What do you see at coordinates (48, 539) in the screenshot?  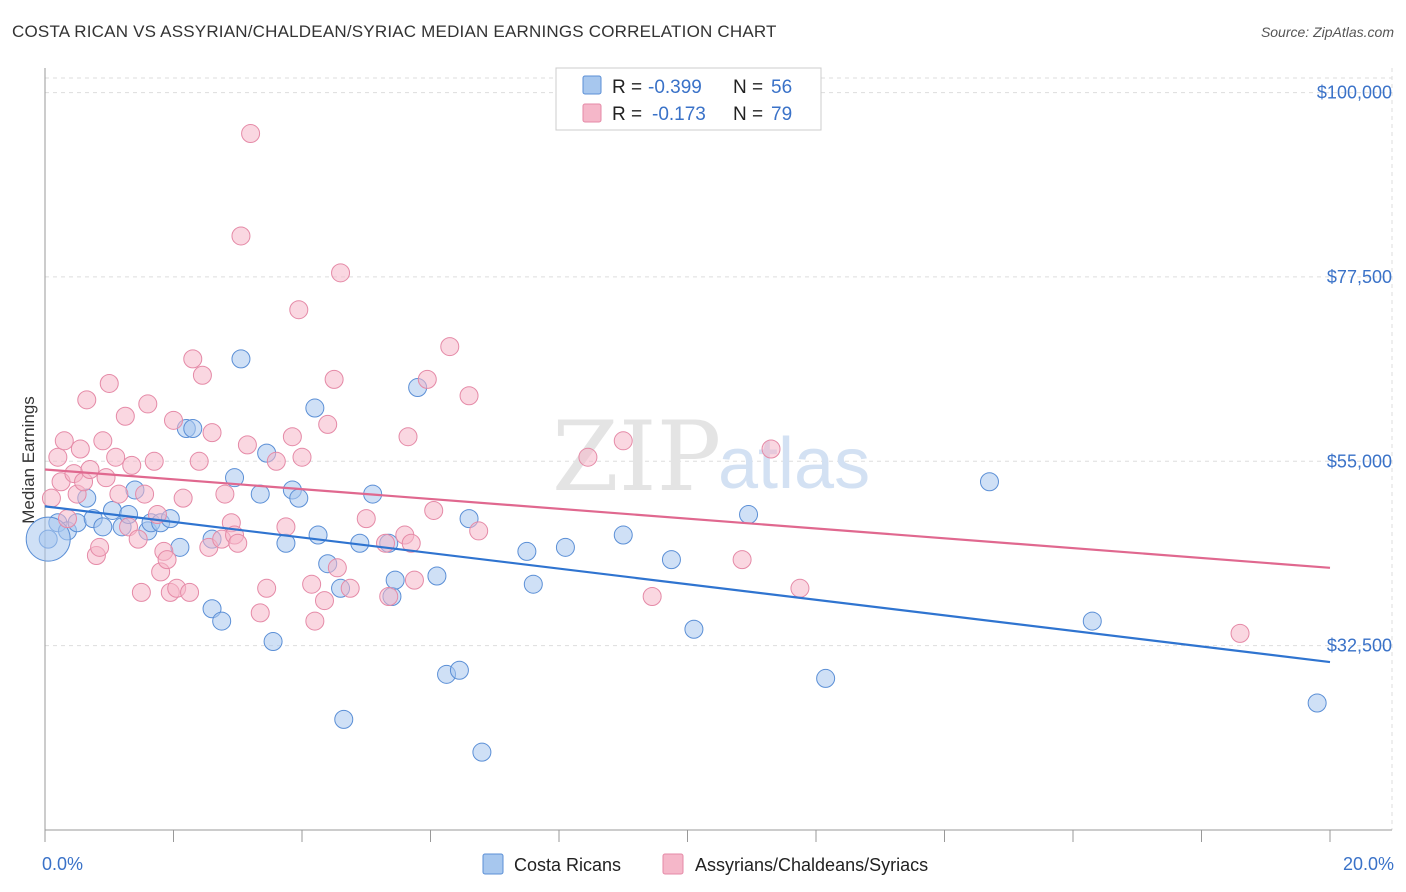 I see `point-s0-large` at bounding box center [48, 539].